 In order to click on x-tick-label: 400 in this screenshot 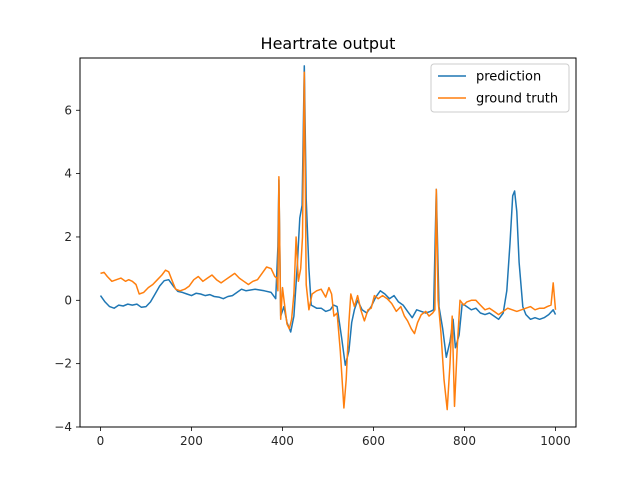, I will do `click(282, 441)`.